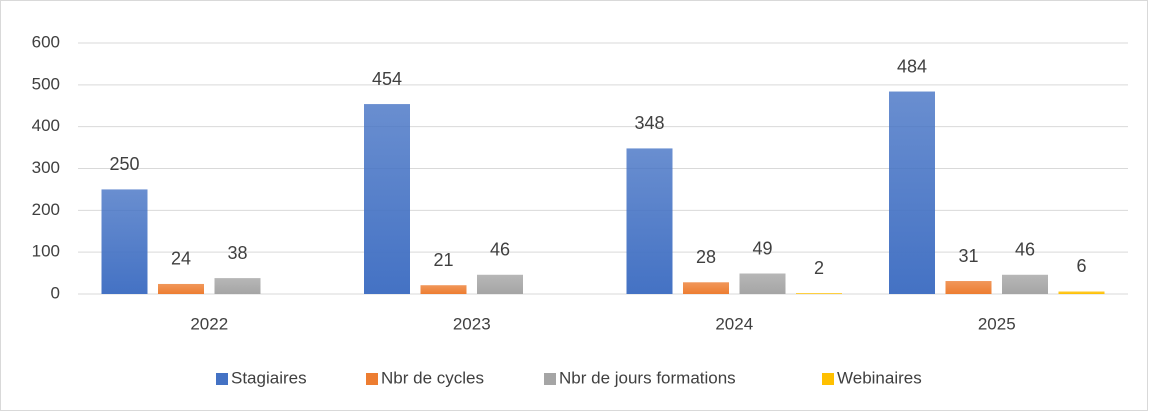 This screenshot has width=1149, height=412. Describe the element at coordinates (968, 256) in the screenshot. I see `data-label: 31` at that location.